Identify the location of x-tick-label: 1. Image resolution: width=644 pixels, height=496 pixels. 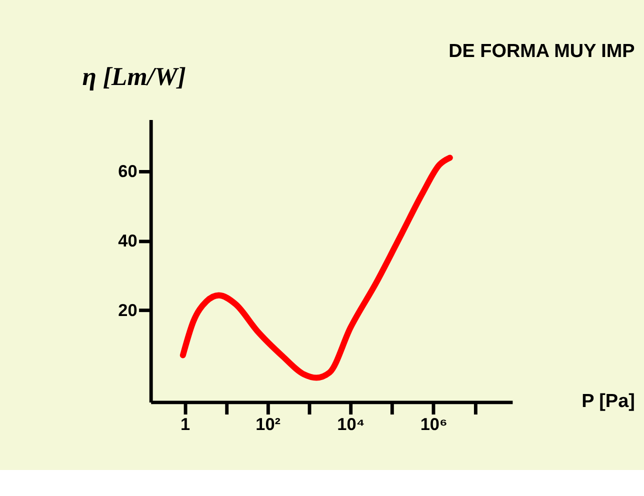
(185, 424).